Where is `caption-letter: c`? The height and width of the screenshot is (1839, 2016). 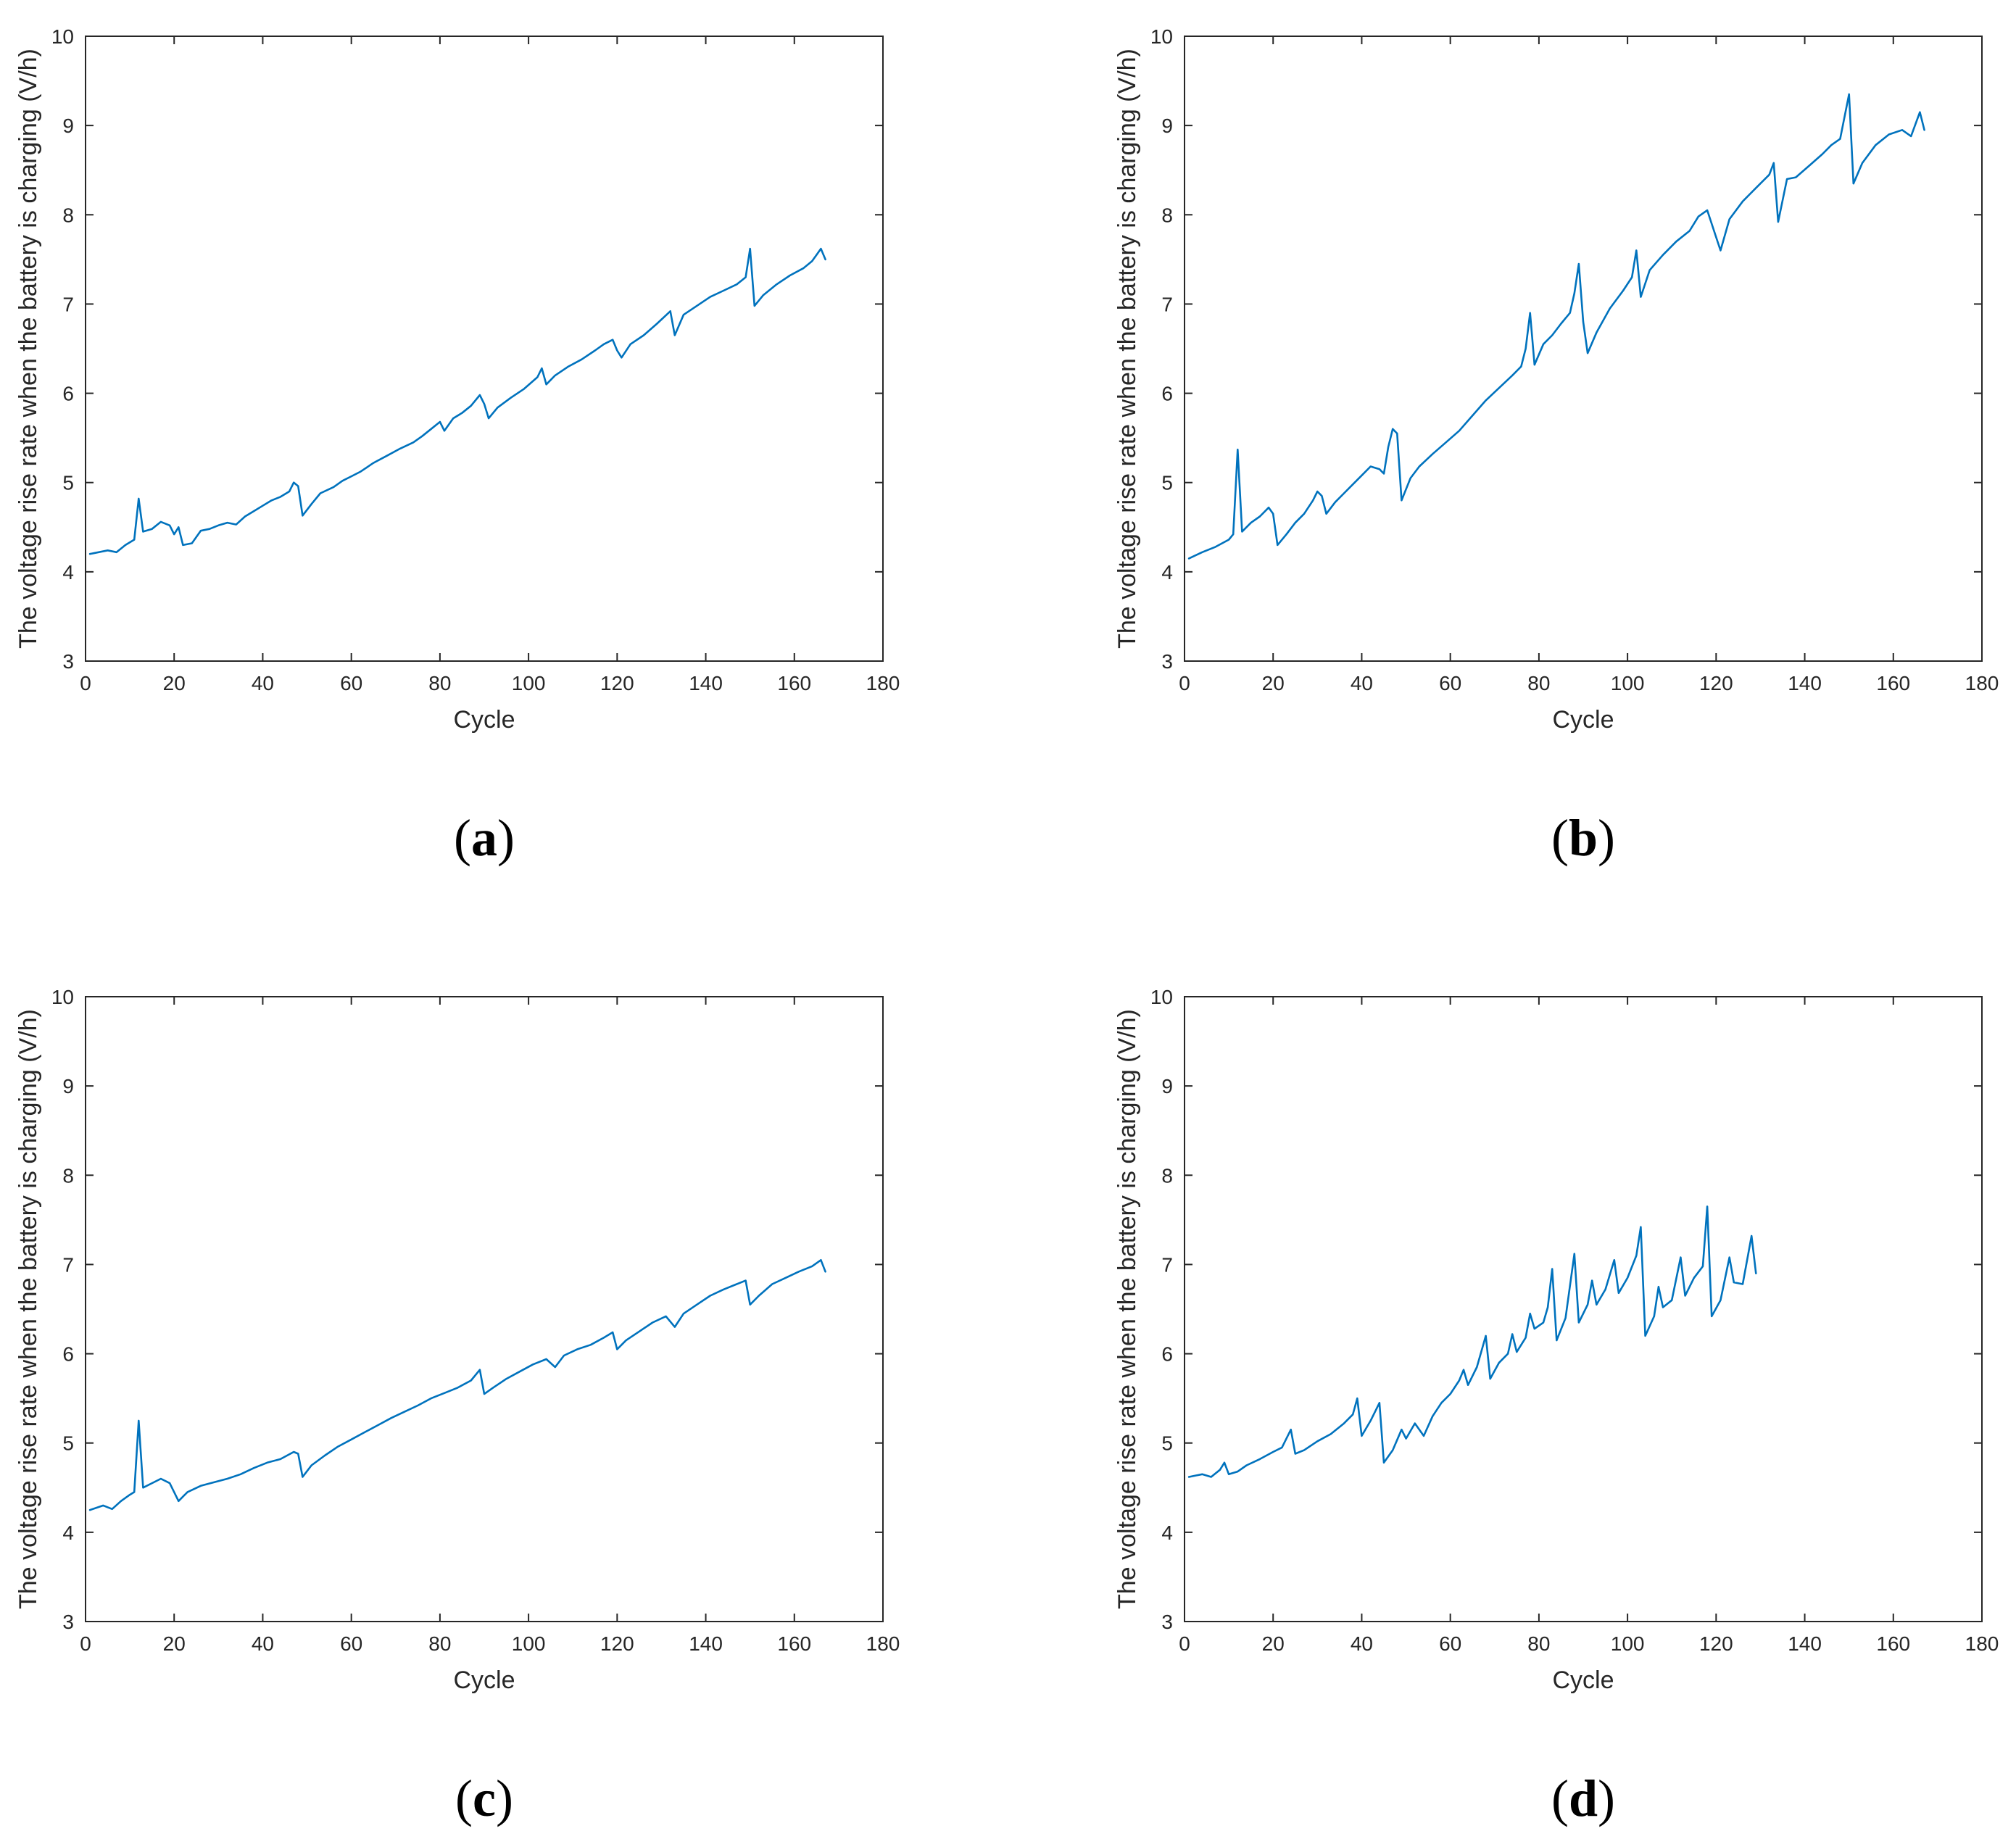 caption-letter: c is located at coordinates (485, 1798).